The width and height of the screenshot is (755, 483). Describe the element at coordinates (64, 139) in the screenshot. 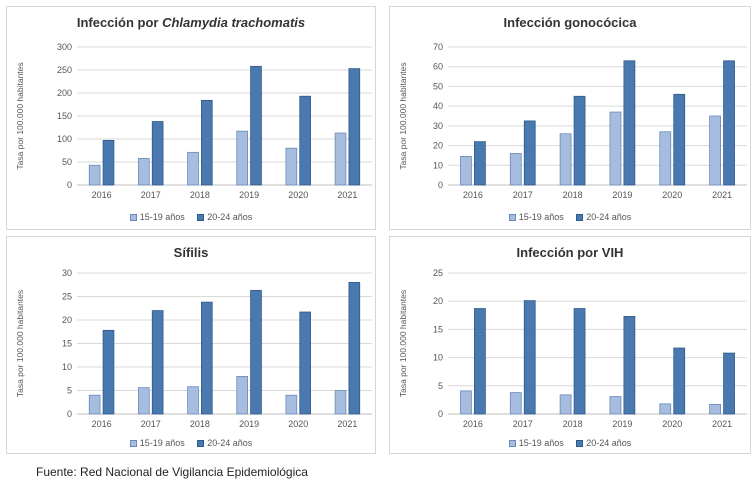

I see `y-tick-label: 100` at that location.